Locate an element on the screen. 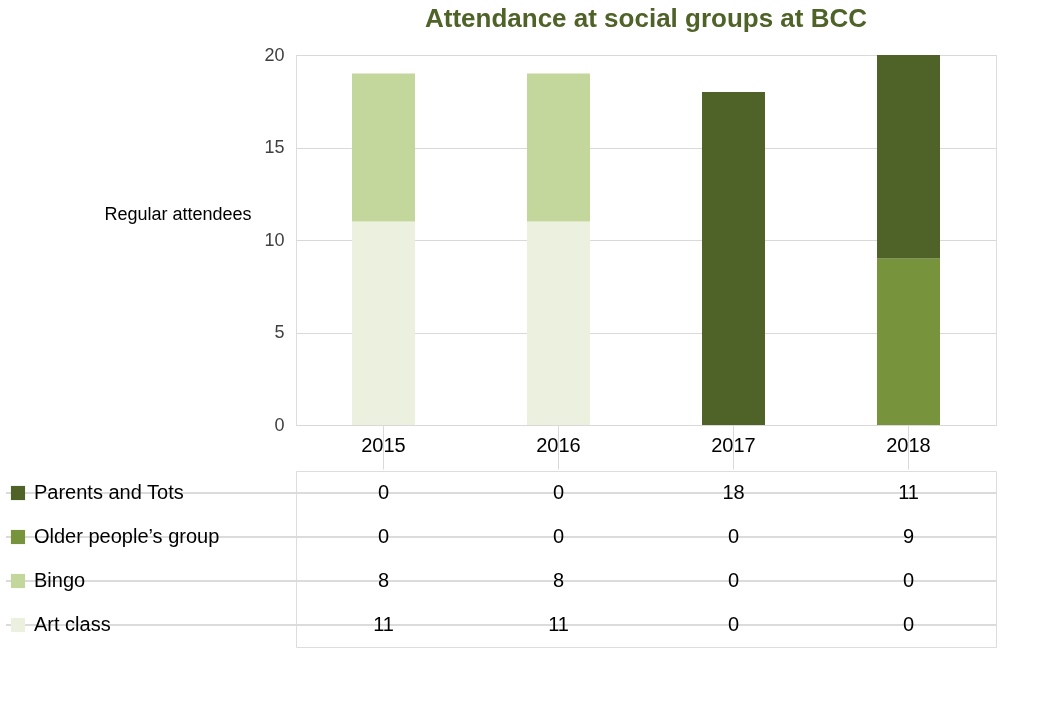 This screenshot has width=1046, height=704. y-tick-label: 20 is located at coordinates (274, 54).